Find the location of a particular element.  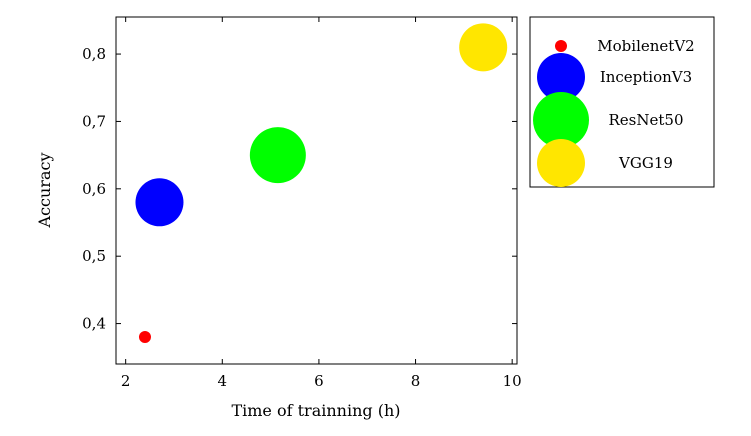

y-tick-label: 0,4 is located at coordinates (94, 324).